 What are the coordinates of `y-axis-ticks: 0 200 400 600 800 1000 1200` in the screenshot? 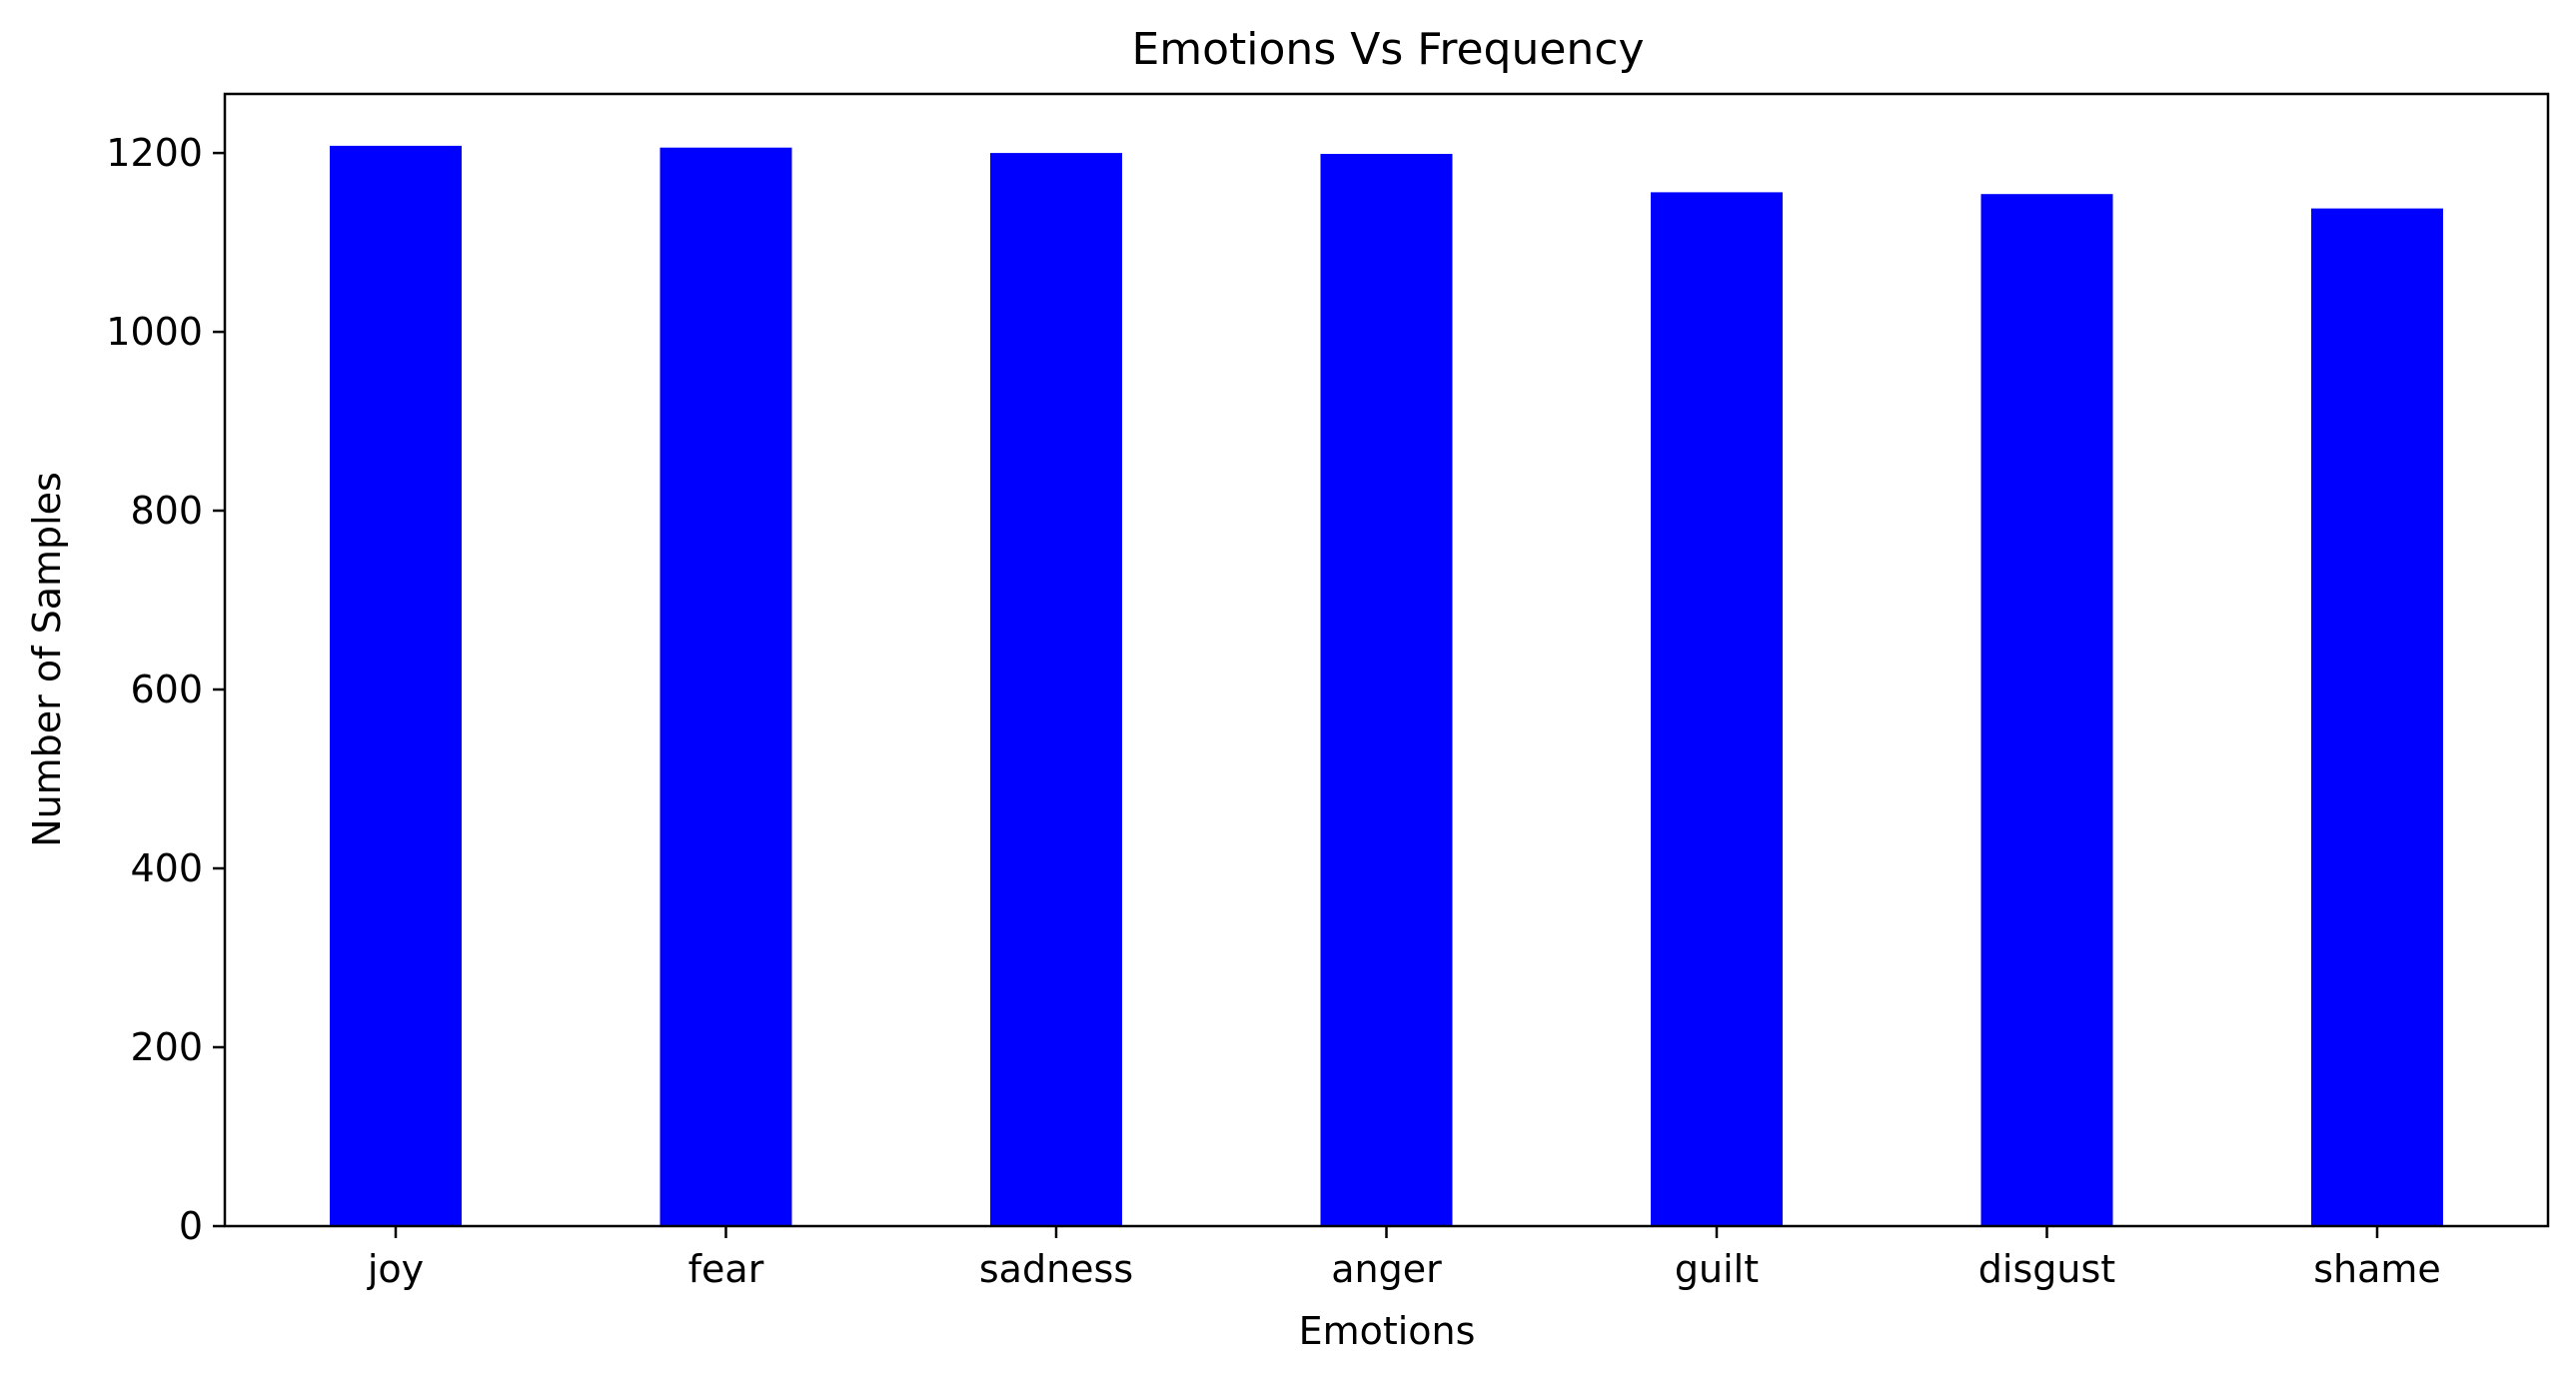 It's located at (165, 689).